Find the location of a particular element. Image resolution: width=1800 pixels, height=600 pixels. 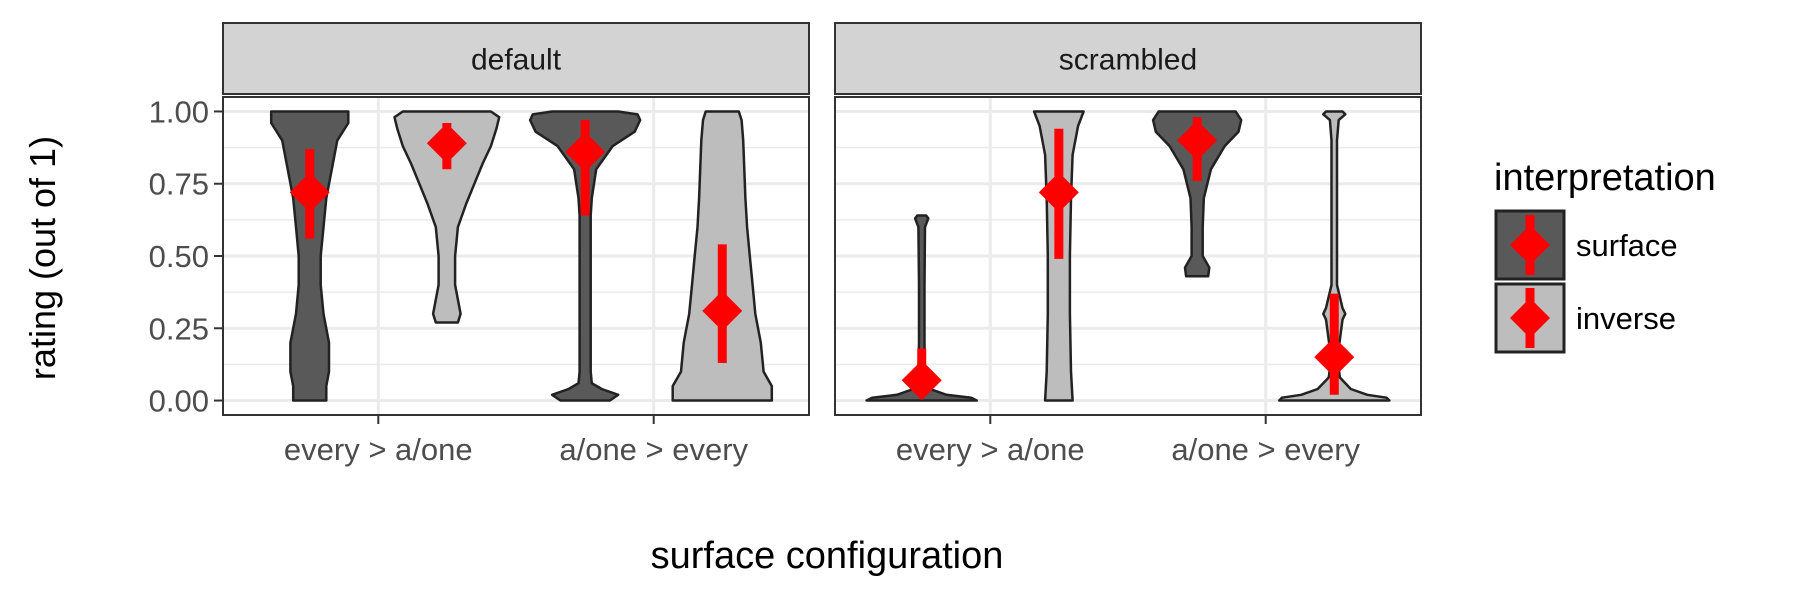

legend-label: surface is located at coordinates (1627, 245).